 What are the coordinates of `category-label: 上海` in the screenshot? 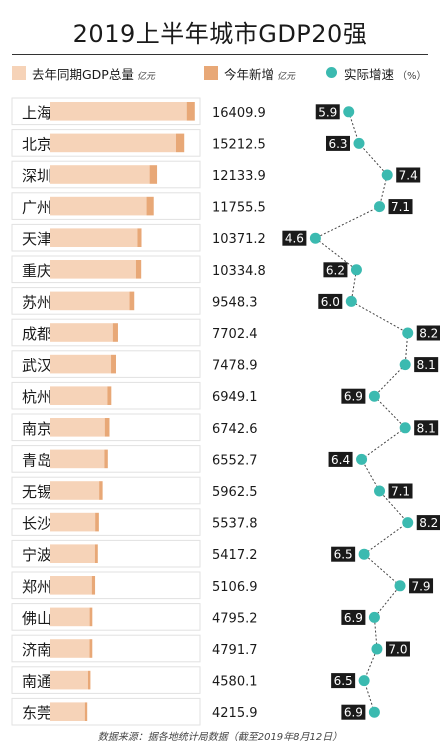 It's located at (37, 113).